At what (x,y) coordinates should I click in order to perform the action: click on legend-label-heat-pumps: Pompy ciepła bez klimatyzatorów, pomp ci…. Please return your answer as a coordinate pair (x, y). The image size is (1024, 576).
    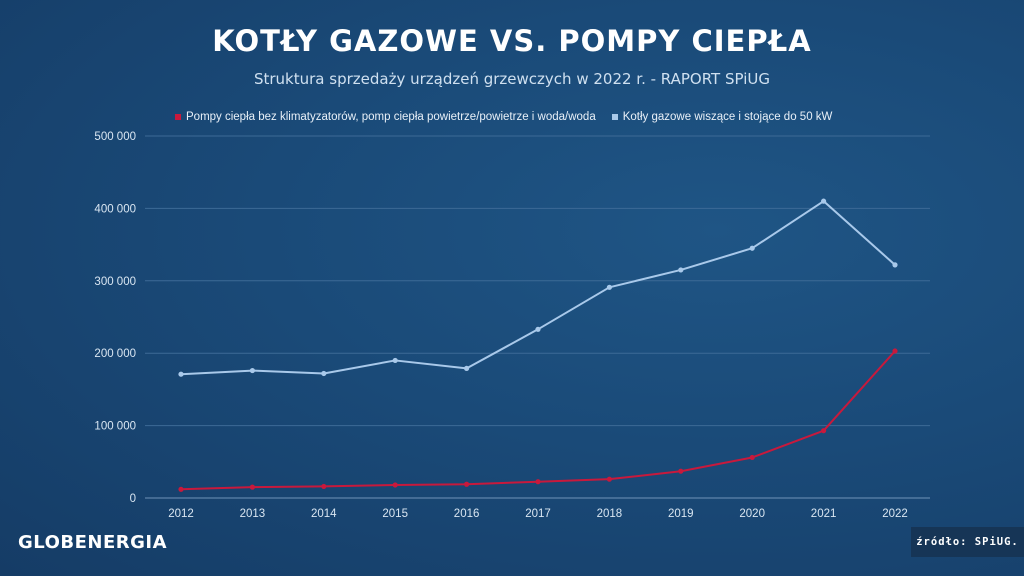
    Looking at the image, I should click on (391, 117).